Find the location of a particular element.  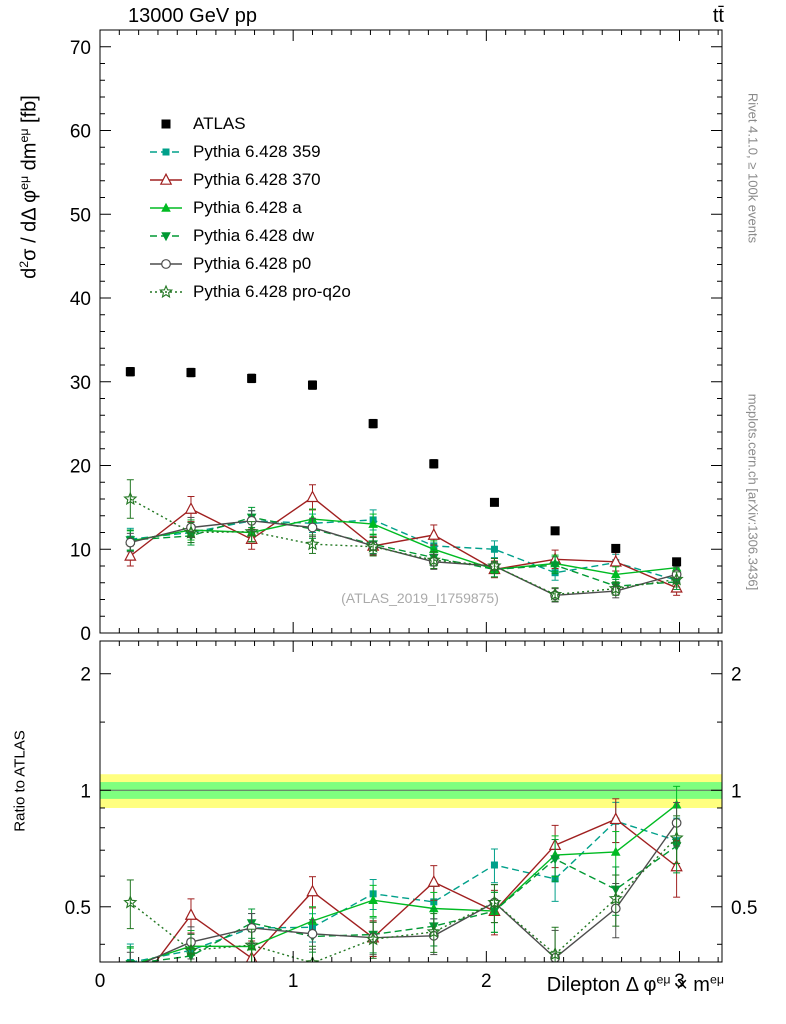

series-main-pythia-6-428-dw is located at coordinates (403, 550).